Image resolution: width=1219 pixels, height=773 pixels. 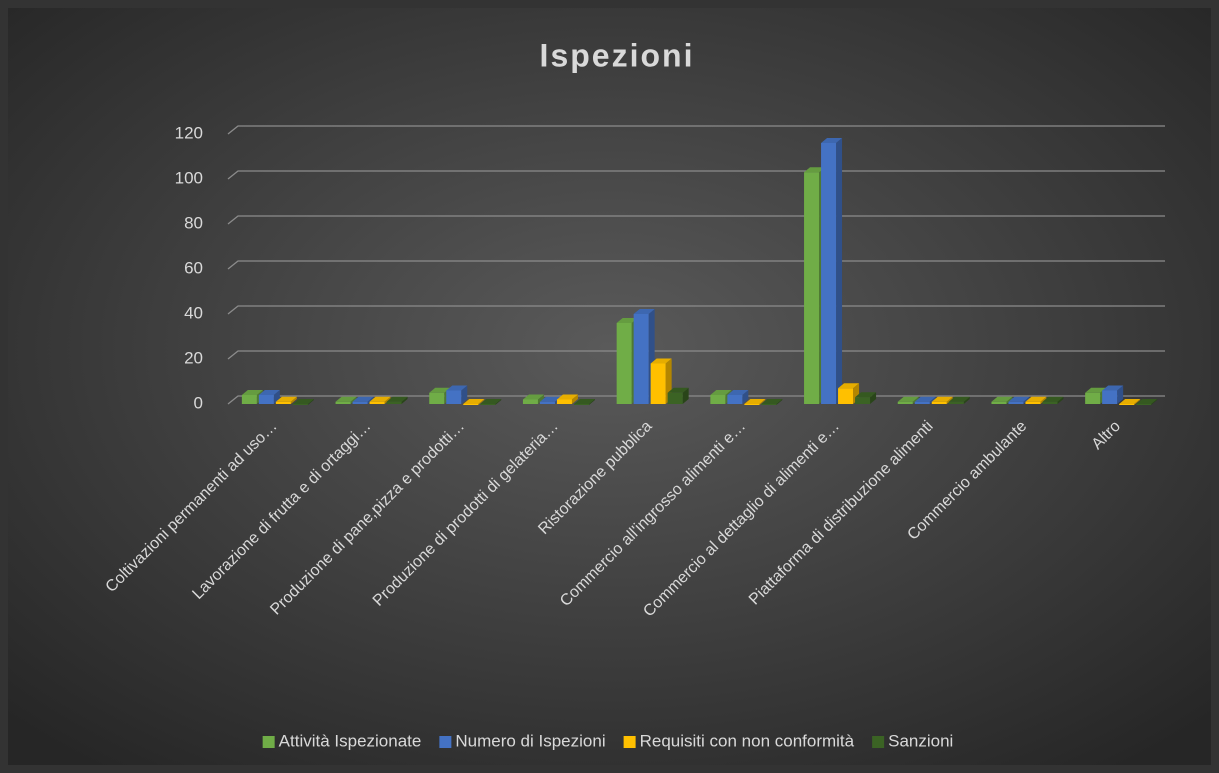 What do you see at coordinates (617, 55) in the screenshot?
I see `chart-title: Ispezioni` at bounding box center [617, 55].